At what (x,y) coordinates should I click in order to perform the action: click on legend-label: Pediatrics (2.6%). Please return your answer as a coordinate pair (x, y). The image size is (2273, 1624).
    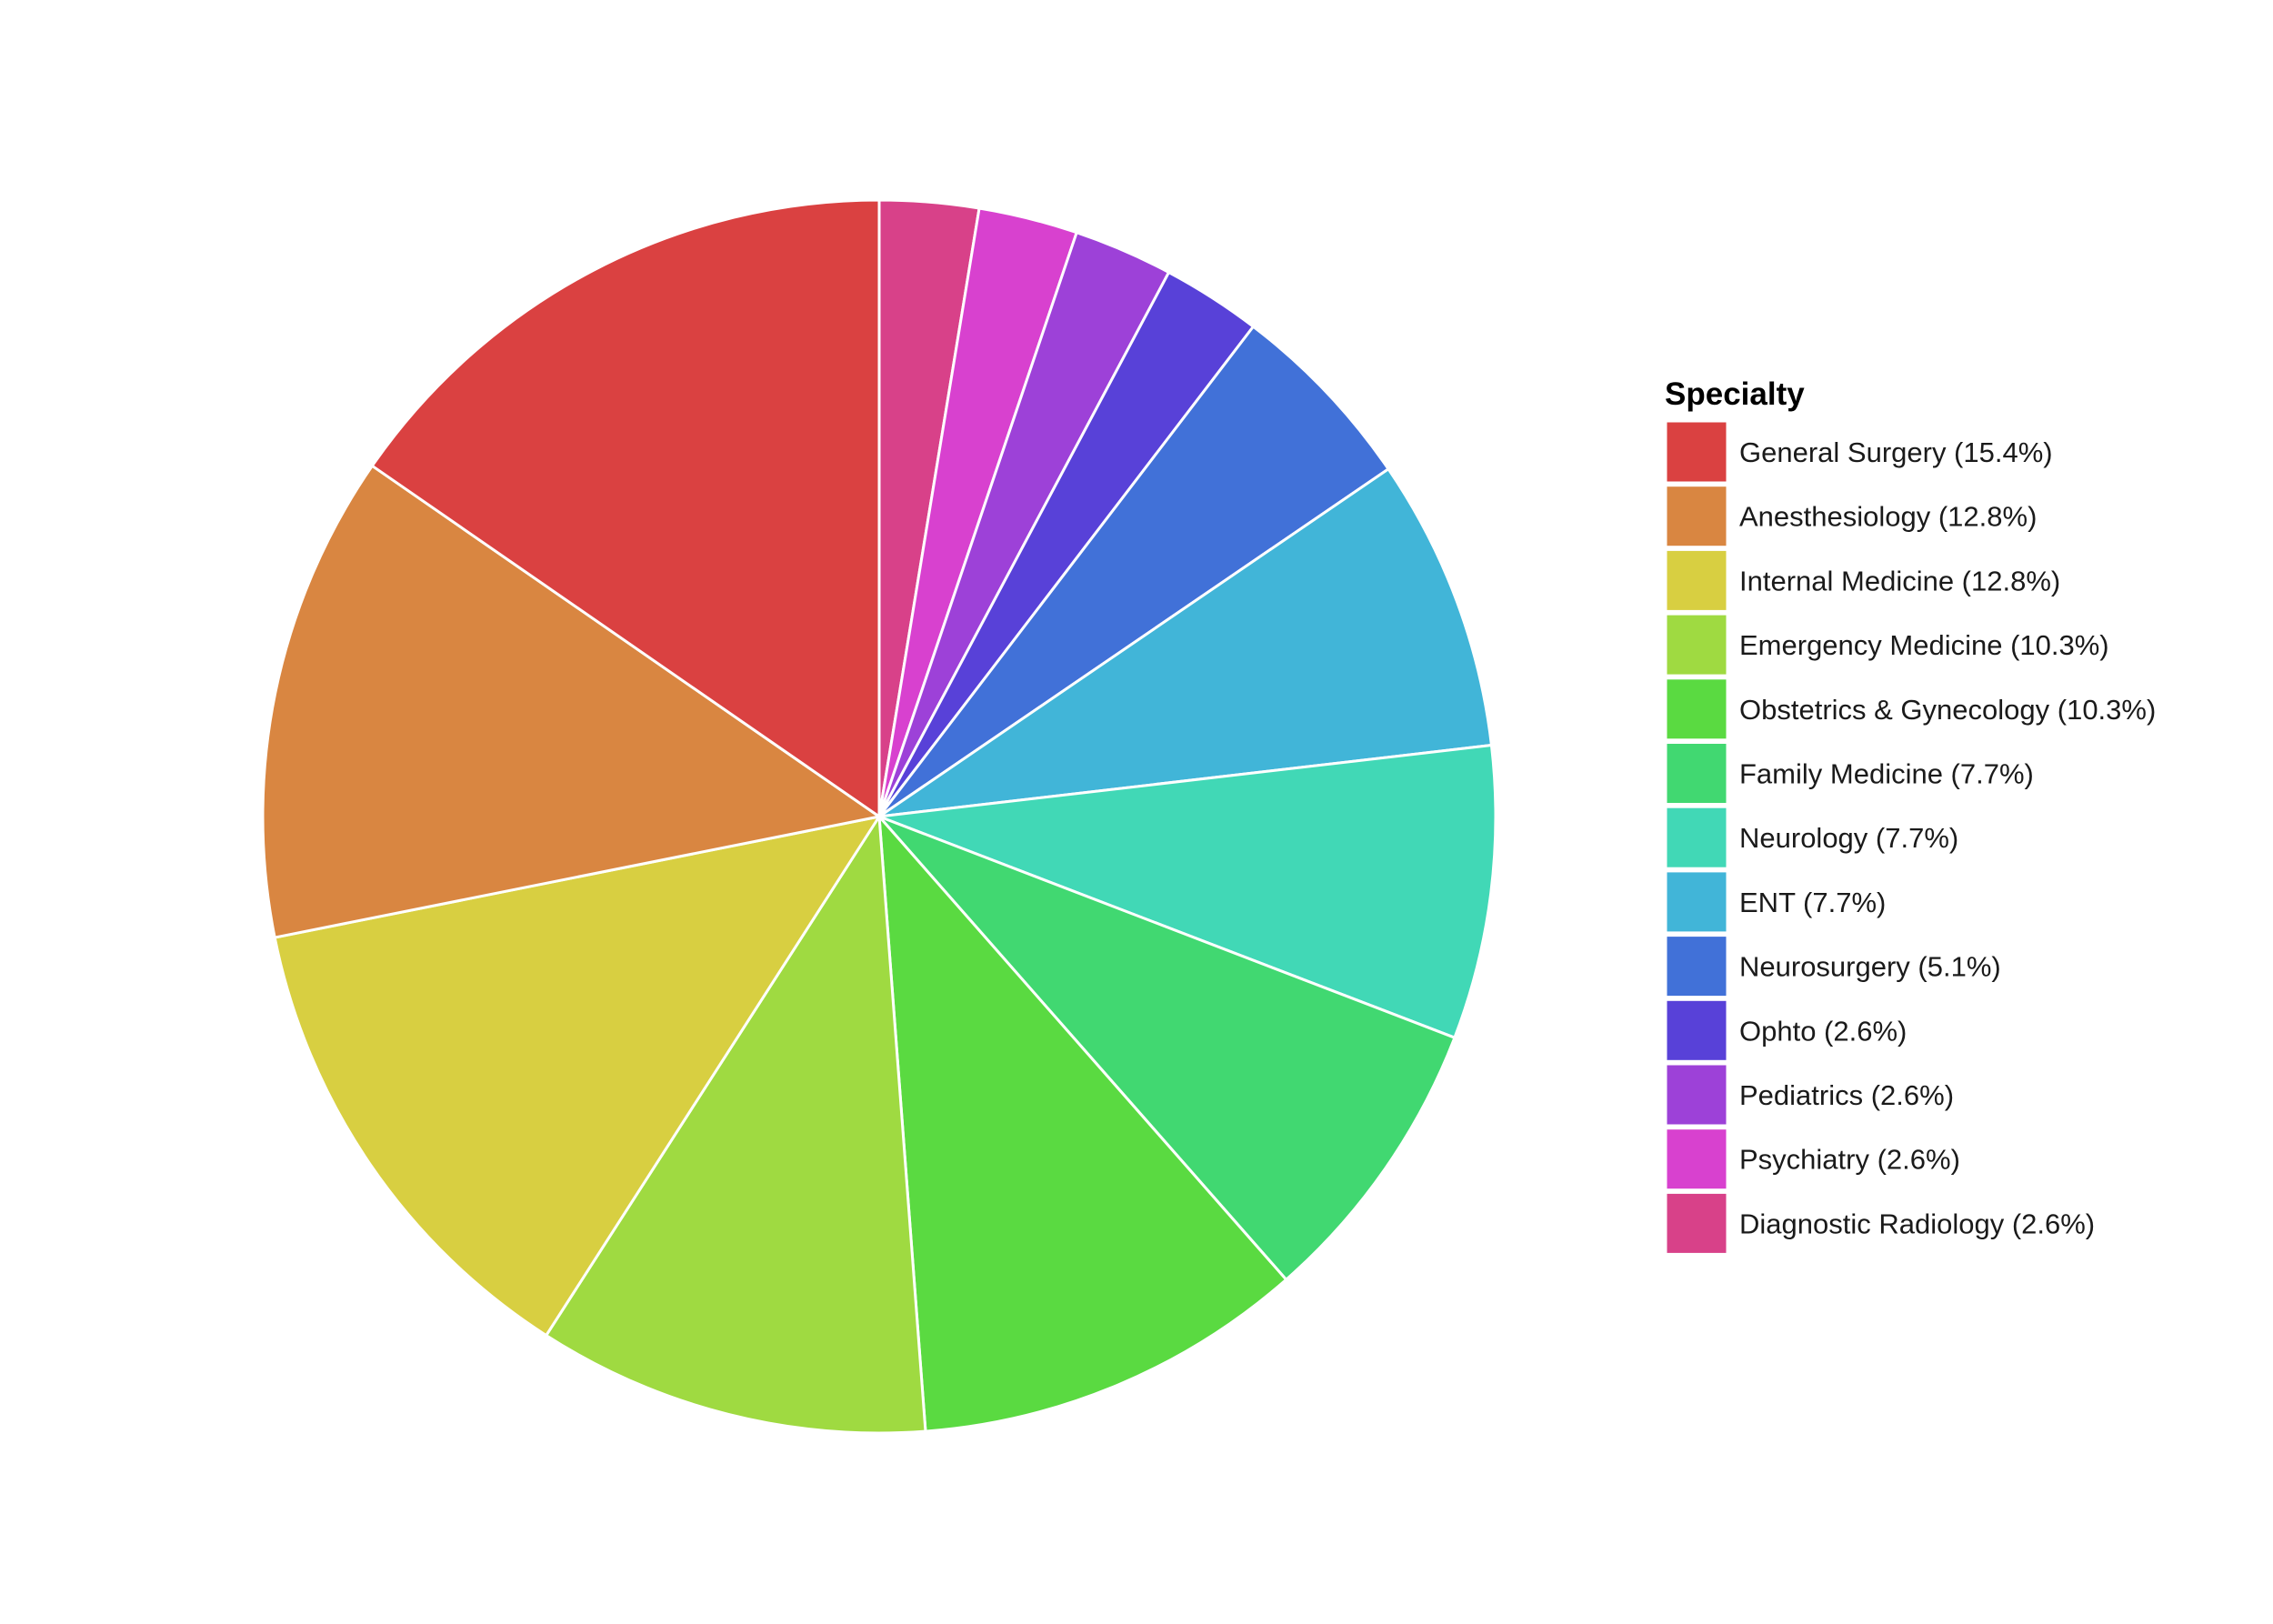
    Looking at the image, I should click on (1846, 1095).